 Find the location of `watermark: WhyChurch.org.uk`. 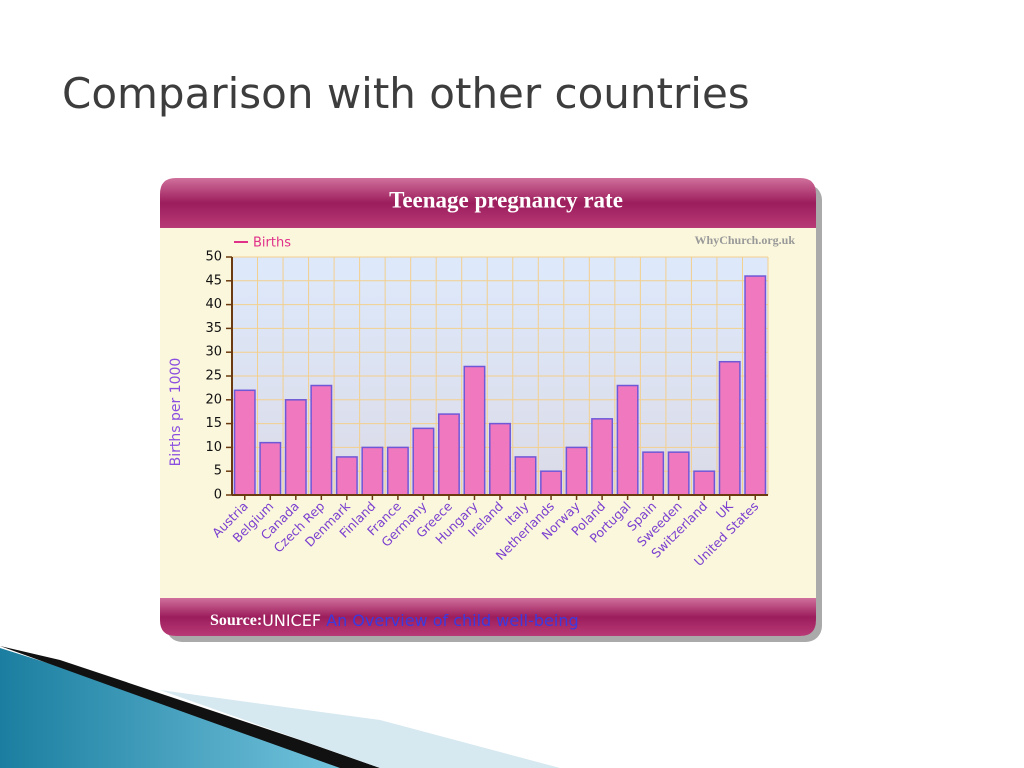

watermark: WhyChurch.org.uk is located at coordinates (745, 240).